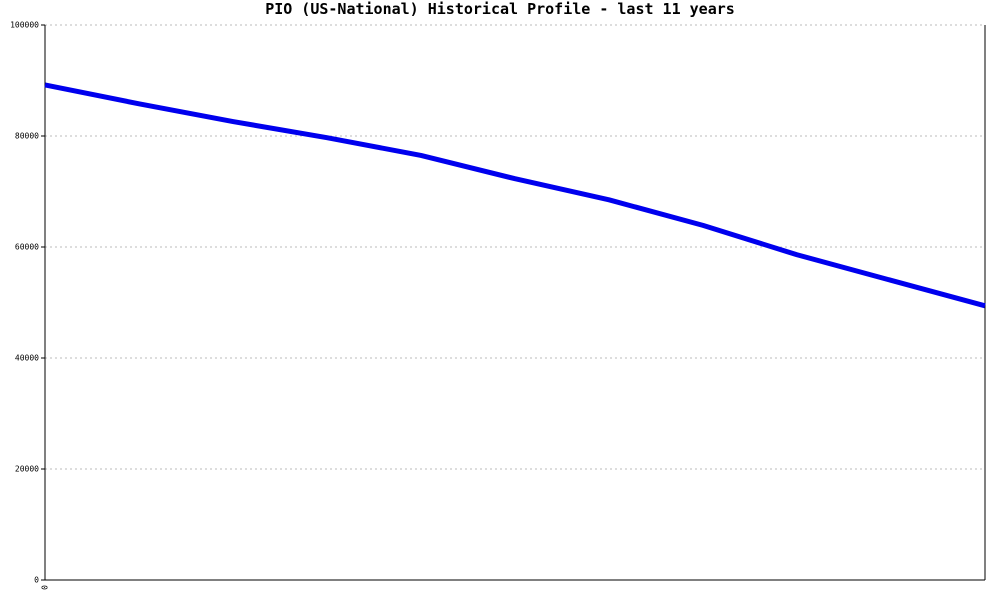  Describe the element at coordinates (36, 580) in the screenshot. I see `y-tick-label: 0` at that location.